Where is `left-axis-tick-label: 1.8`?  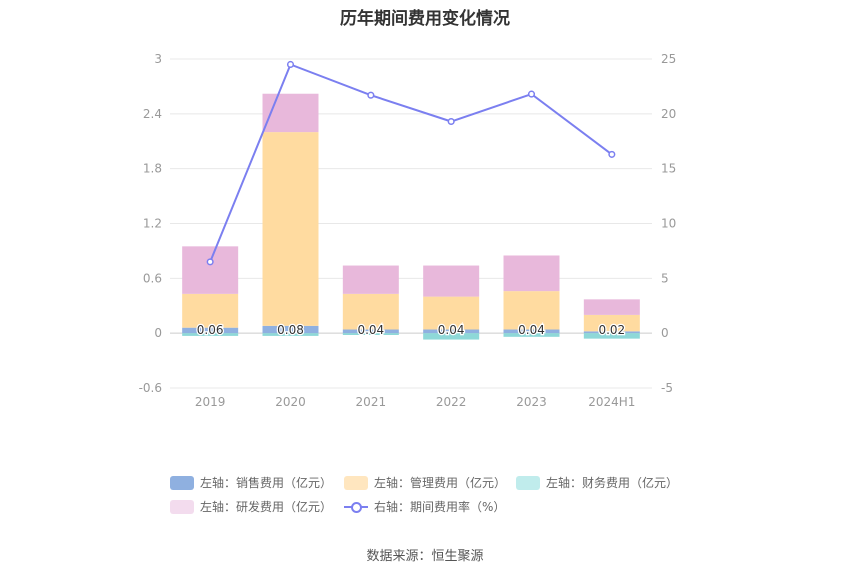
left-axis-tick-label: 1.8 is located at coordinates (152, 169).